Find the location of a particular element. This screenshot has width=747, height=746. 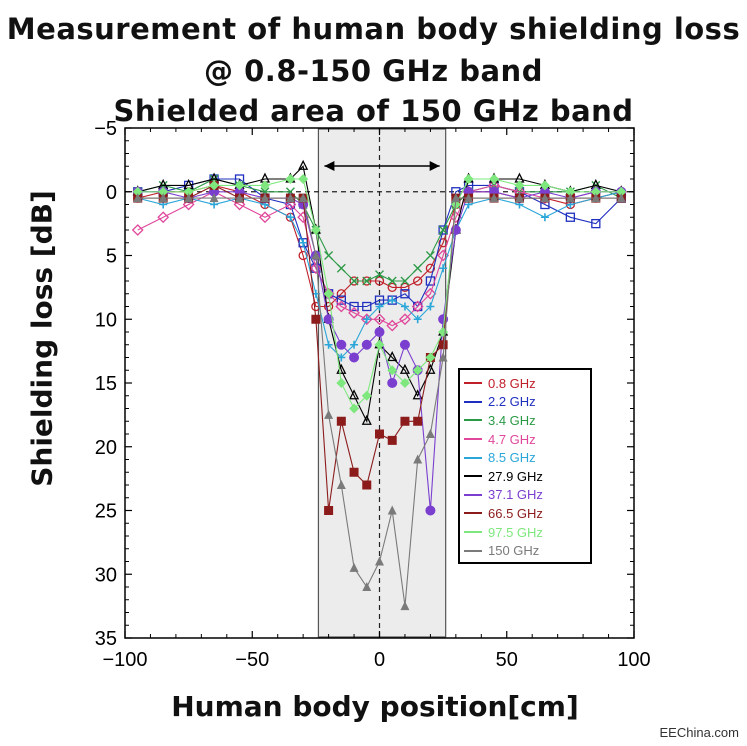

legend-label: 3.4 GHz is located at coordinates (512, 420).